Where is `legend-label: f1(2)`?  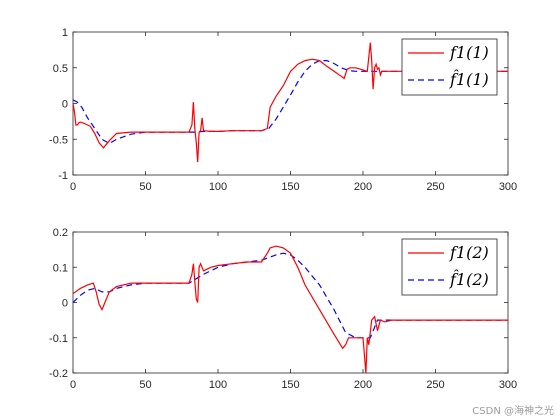
legend-label: f1(2) is located at coordinates (469, 252).